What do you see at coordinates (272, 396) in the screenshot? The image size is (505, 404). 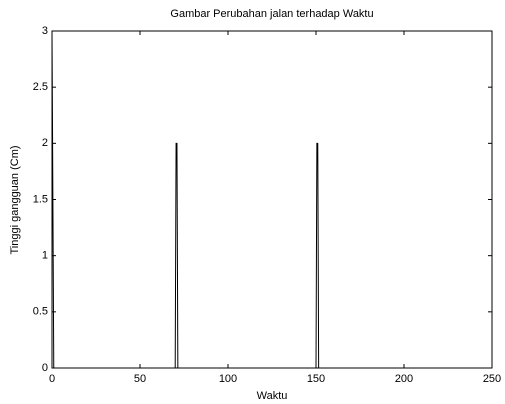 I see `x-axis-label: Waktu` at bounding box center [272, 396].